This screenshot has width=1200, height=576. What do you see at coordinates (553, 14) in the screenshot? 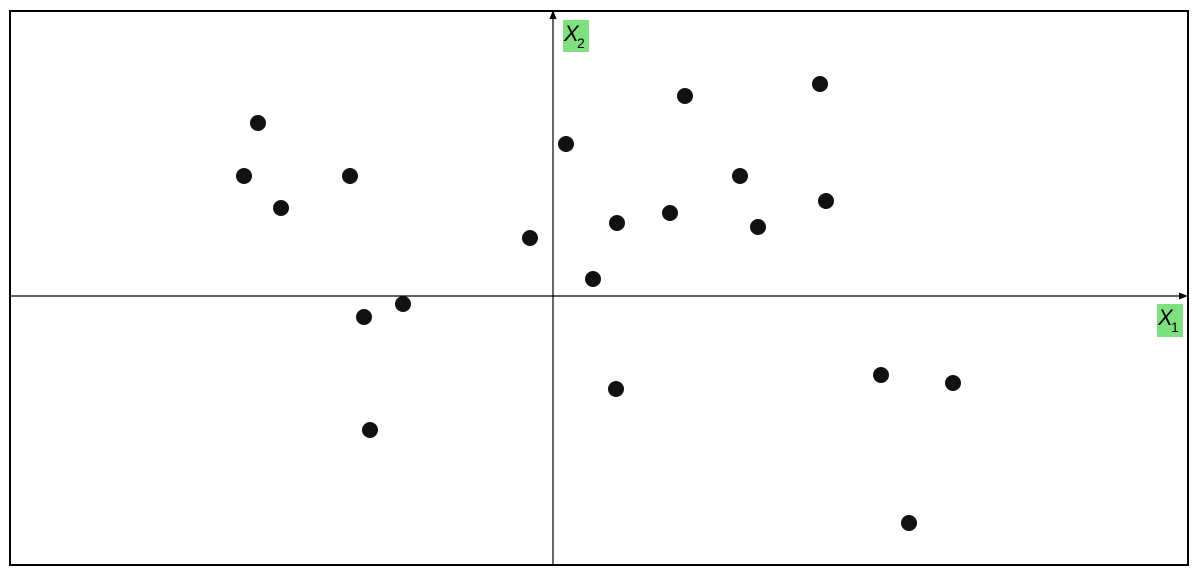
I see `y-axis-arrowhead` at bounding box center [553, 14].